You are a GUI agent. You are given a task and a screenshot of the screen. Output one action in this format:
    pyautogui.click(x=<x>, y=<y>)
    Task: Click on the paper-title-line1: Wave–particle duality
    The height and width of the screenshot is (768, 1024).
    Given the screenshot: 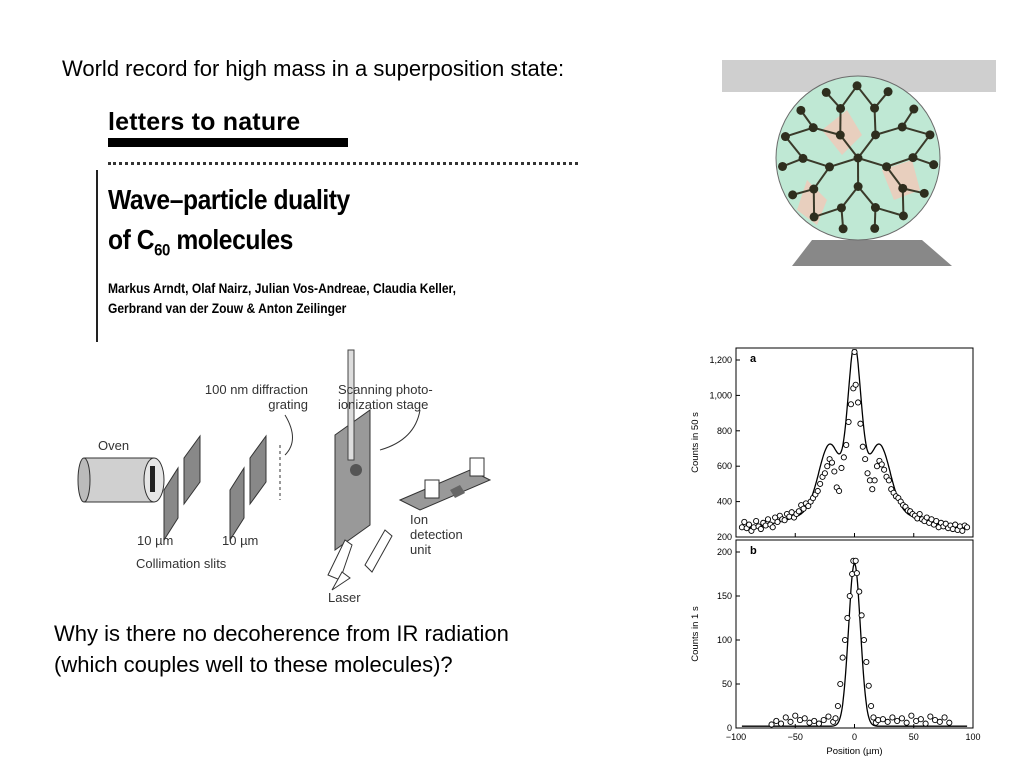 What is the action you would take?
    pyautogui.click(x=229, y=199)
    